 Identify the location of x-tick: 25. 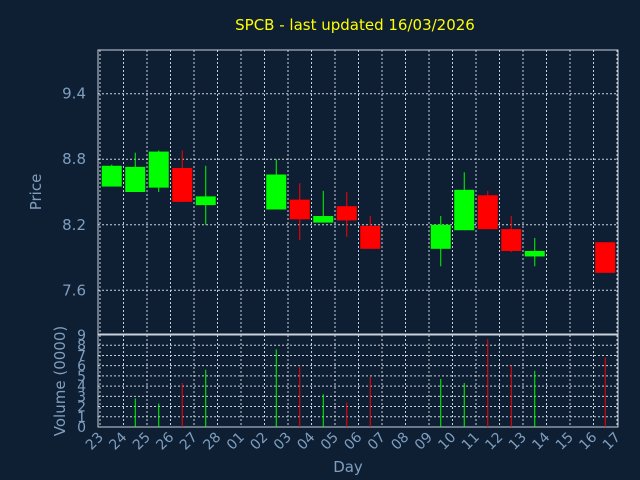
(142, 442).